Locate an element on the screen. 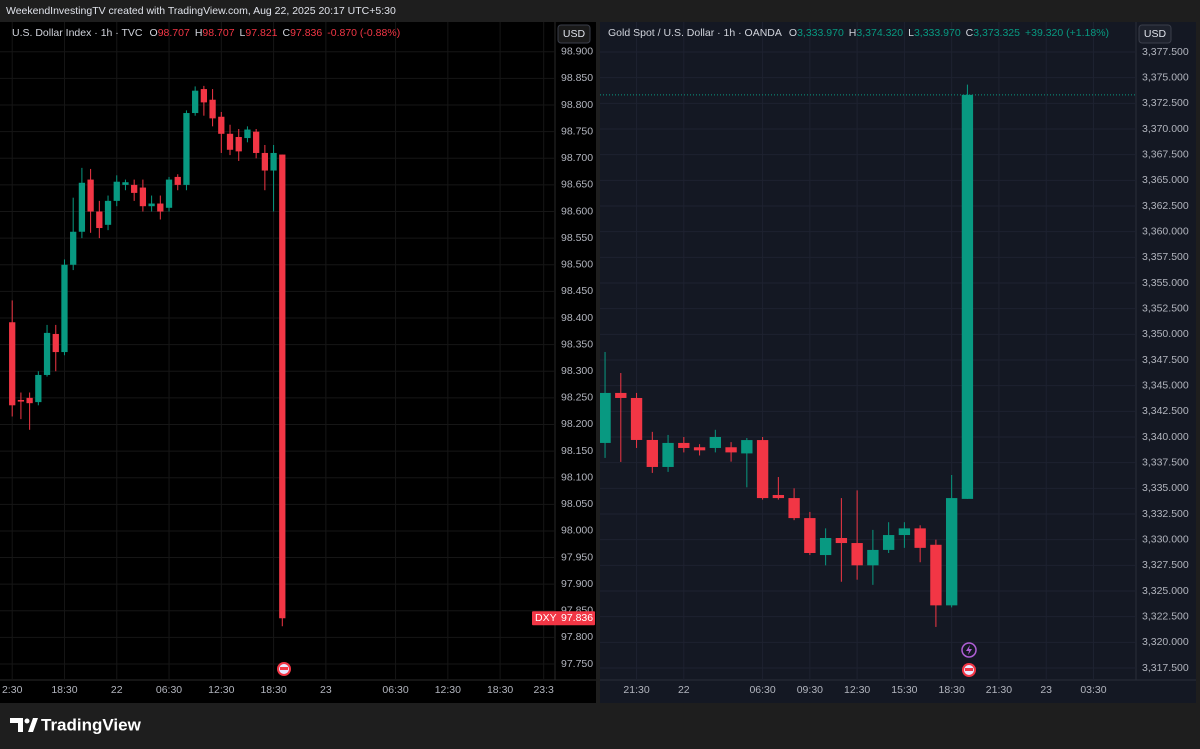 Image resolution: width=1200 pixels, height=749 pixels. y-tick-label: 3,352.500 is located at coordinates (1165, 308).